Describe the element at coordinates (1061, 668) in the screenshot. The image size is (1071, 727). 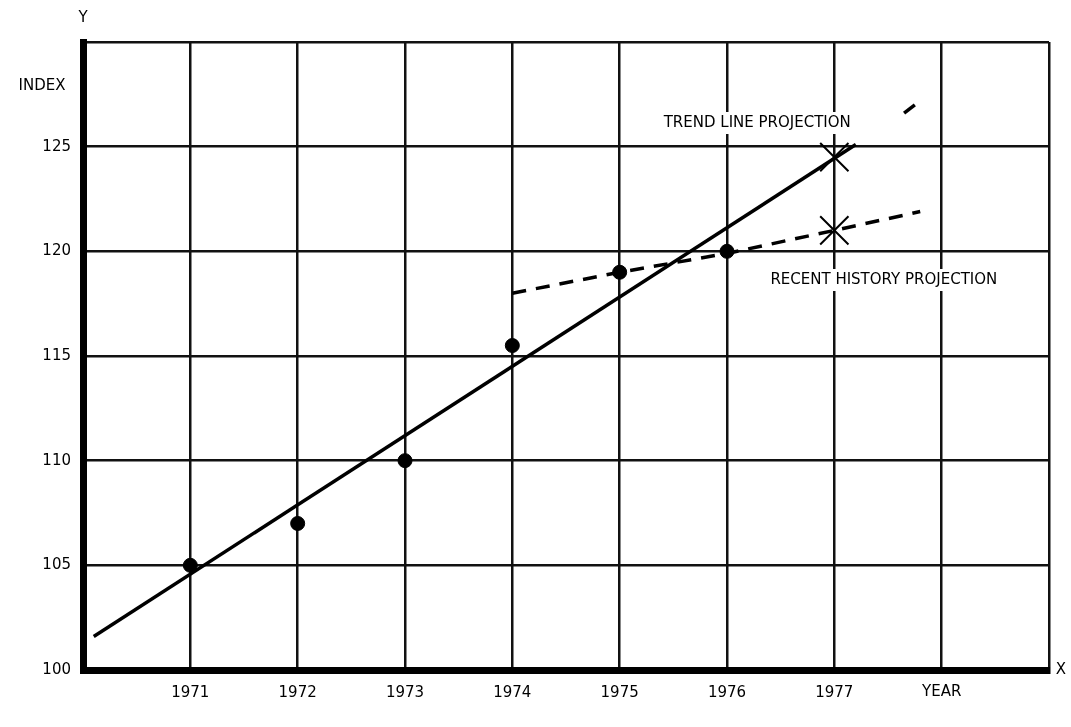
I see `text: X` at that location.